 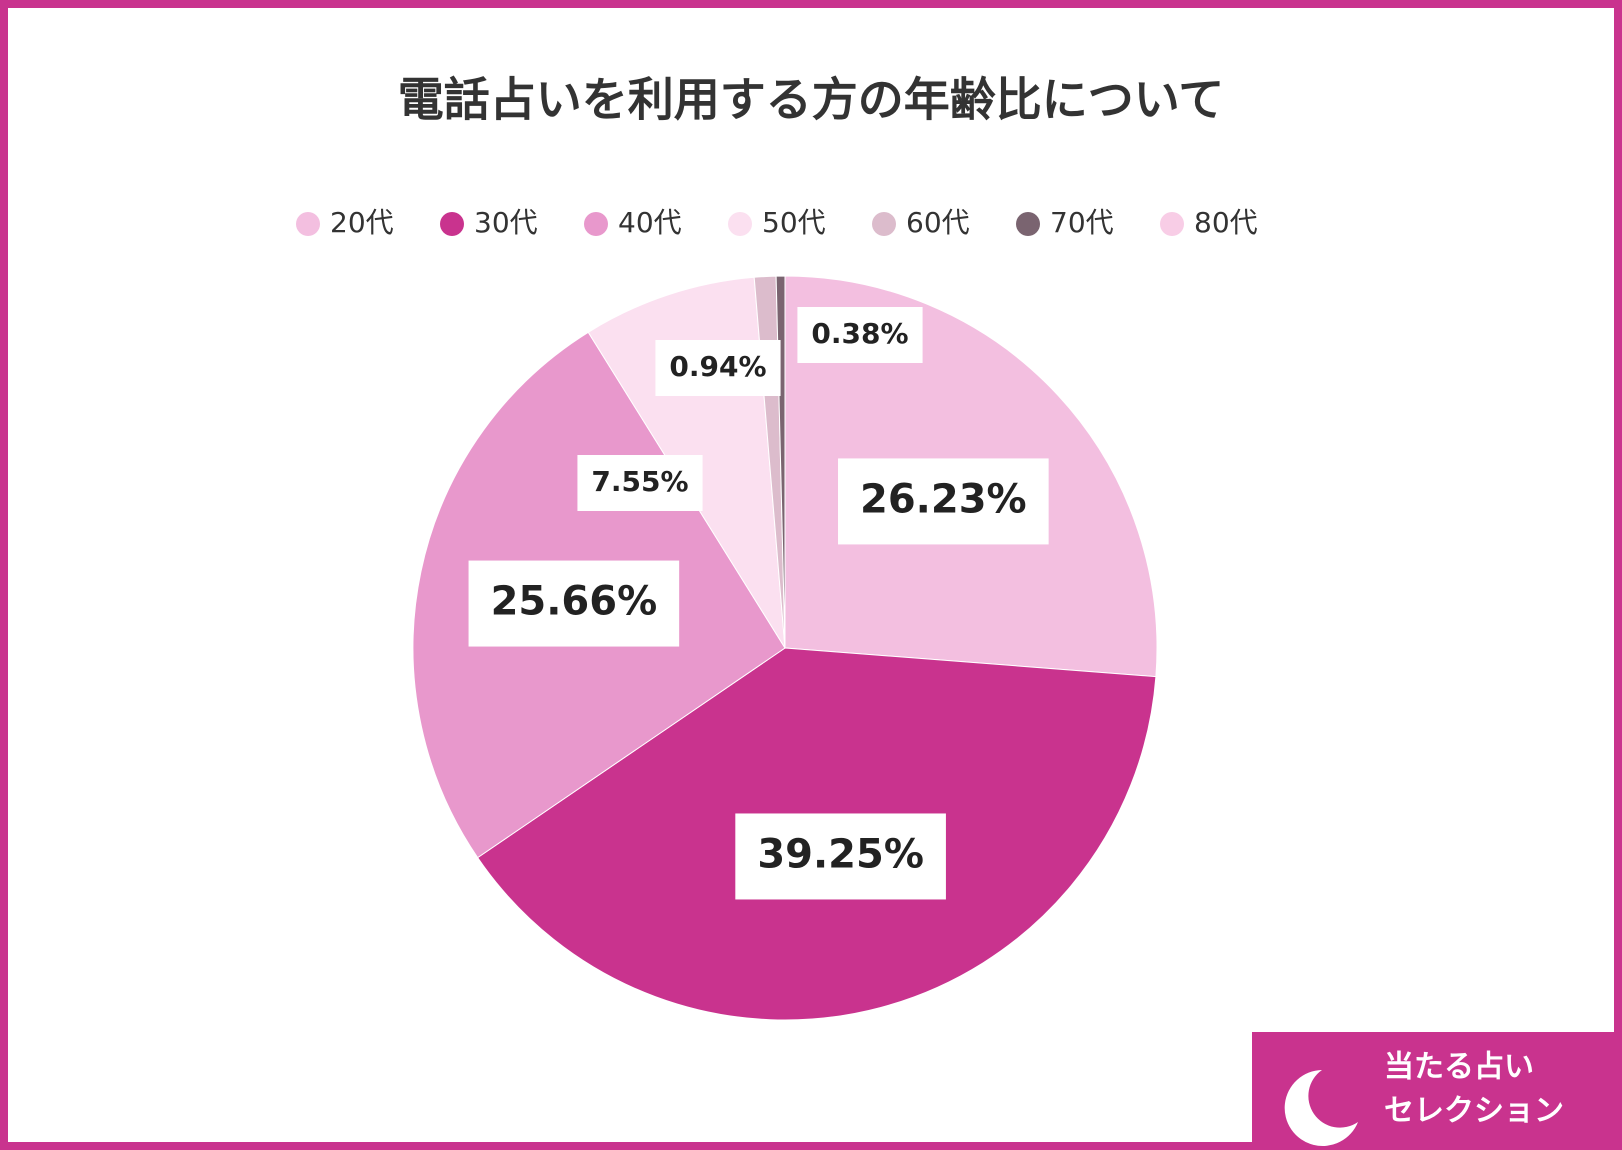 I want to click on legend-label: 30代, so click(x=506, y=222).